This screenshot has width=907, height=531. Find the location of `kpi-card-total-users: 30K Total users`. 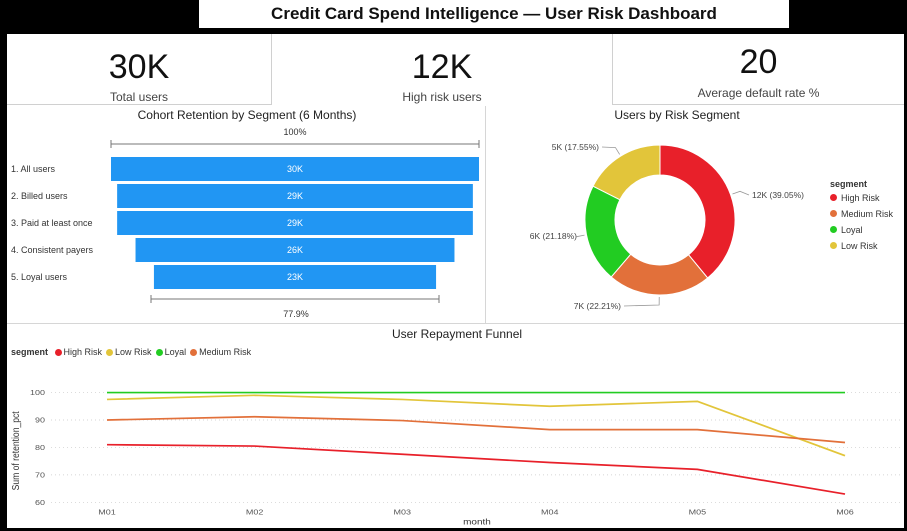

kpi-card-total-users: 30K Total users is located at coordinates (139, 69).